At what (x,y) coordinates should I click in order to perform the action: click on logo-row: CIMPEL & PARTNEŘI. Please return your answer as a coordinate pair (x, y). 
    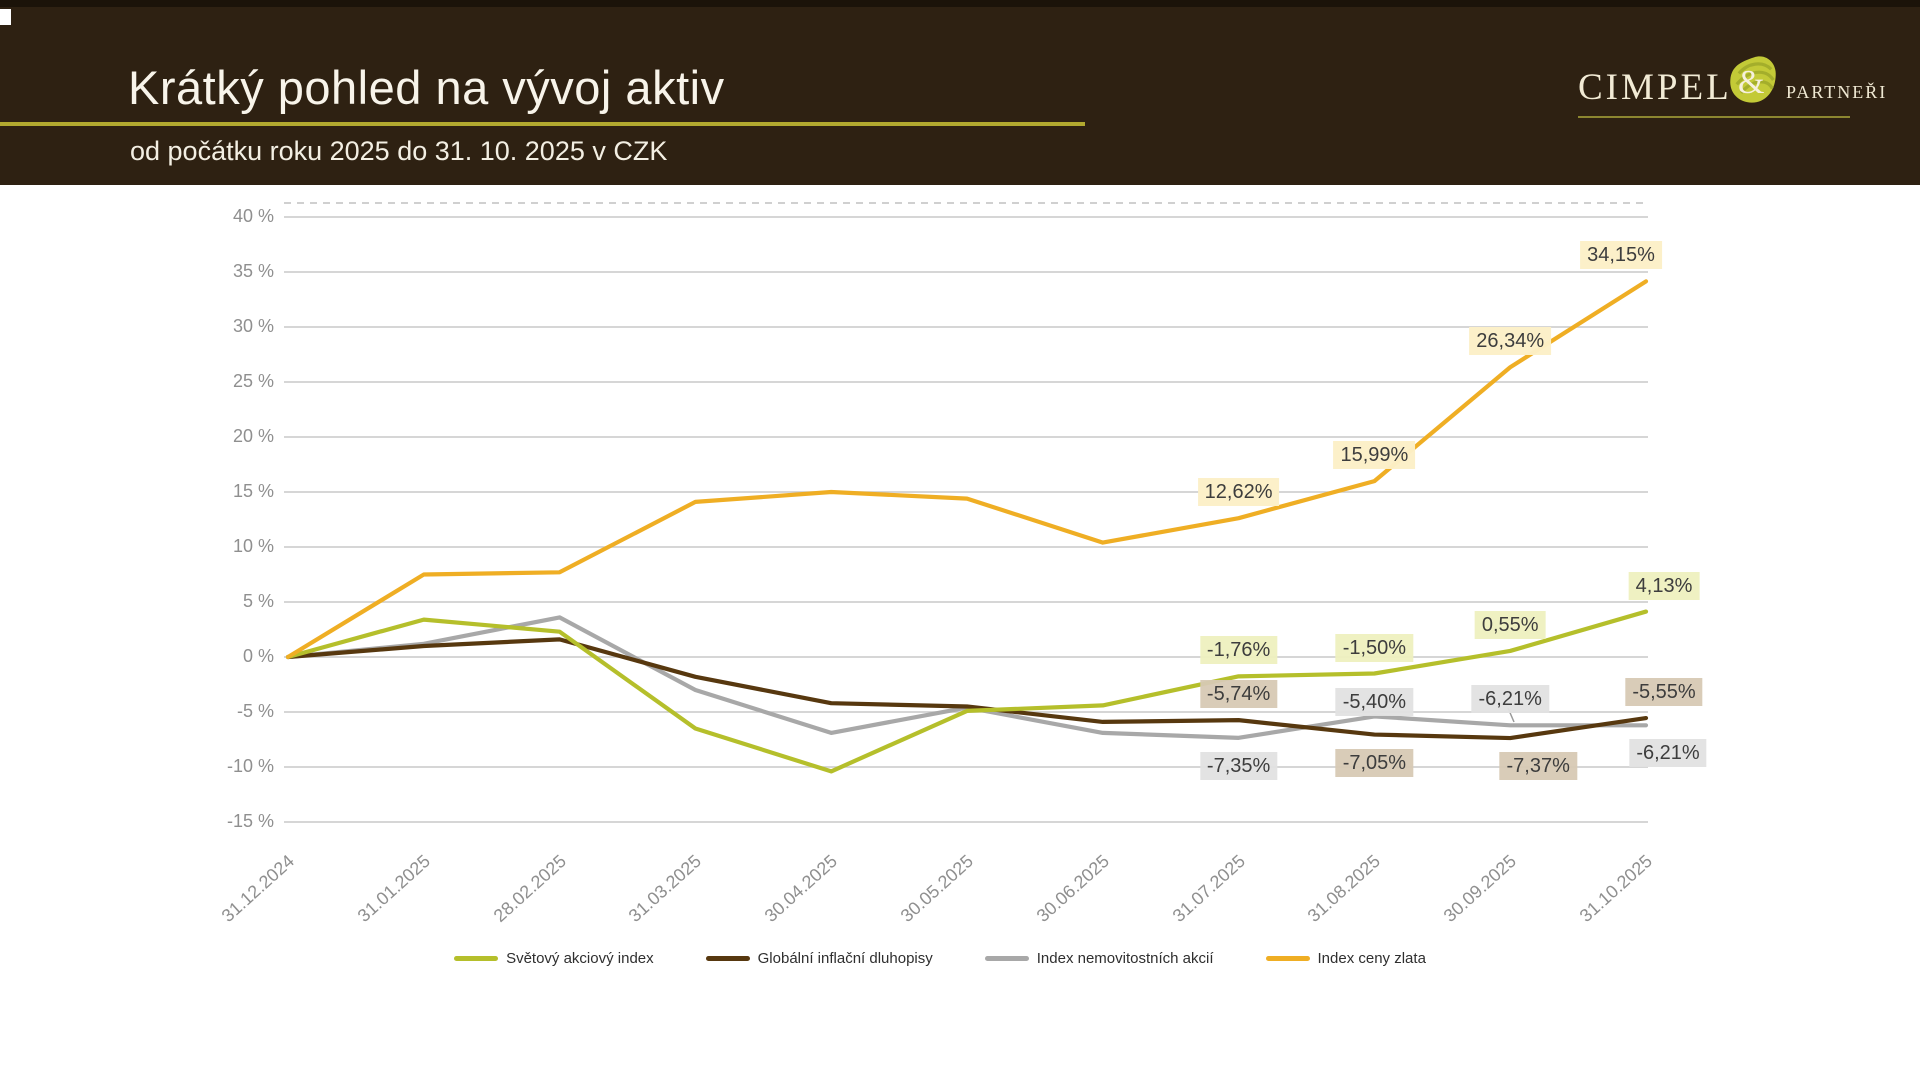
    Looking at the image, I should click on (1731, 85).